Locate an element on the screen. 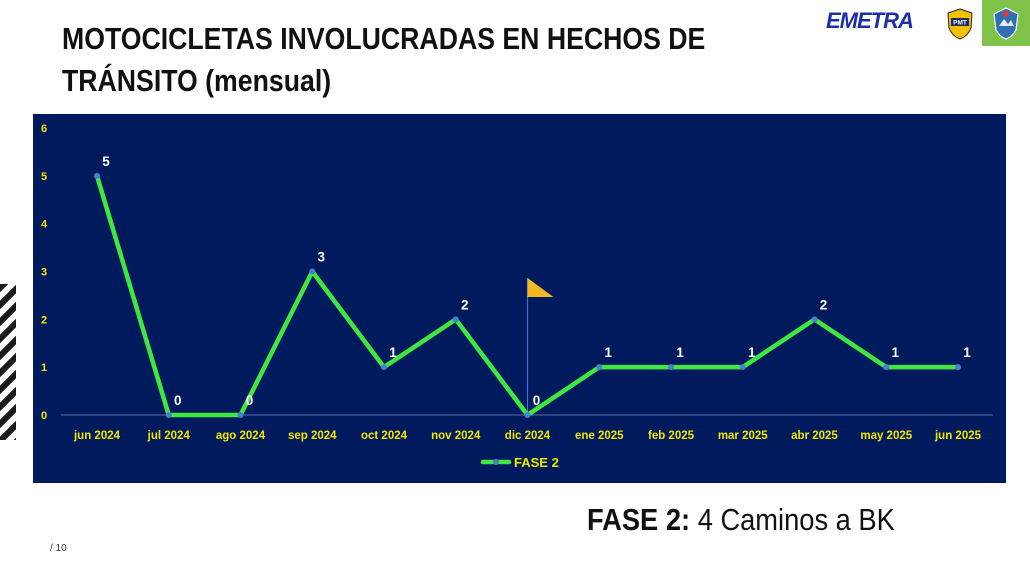 The height and width of the screenshot is (579, 1030). legend-label: FASE 2 is located at coordinates (536, 462).